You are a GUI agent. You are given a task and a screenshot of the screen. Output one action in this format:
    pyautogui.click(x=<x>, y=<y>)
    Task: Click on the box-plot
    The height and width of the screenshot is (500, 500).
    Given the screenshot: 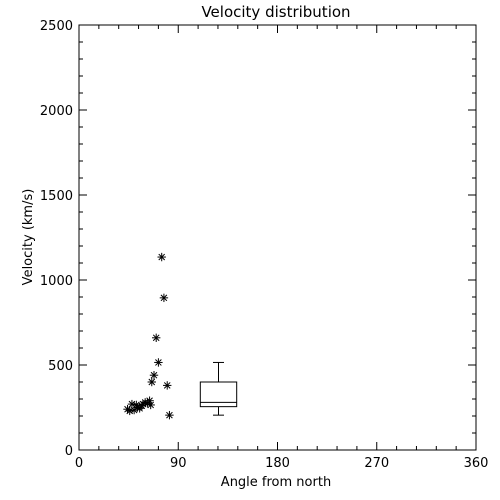 What is the action you would take?
    pyautogui.click(x=218, y=388)
    